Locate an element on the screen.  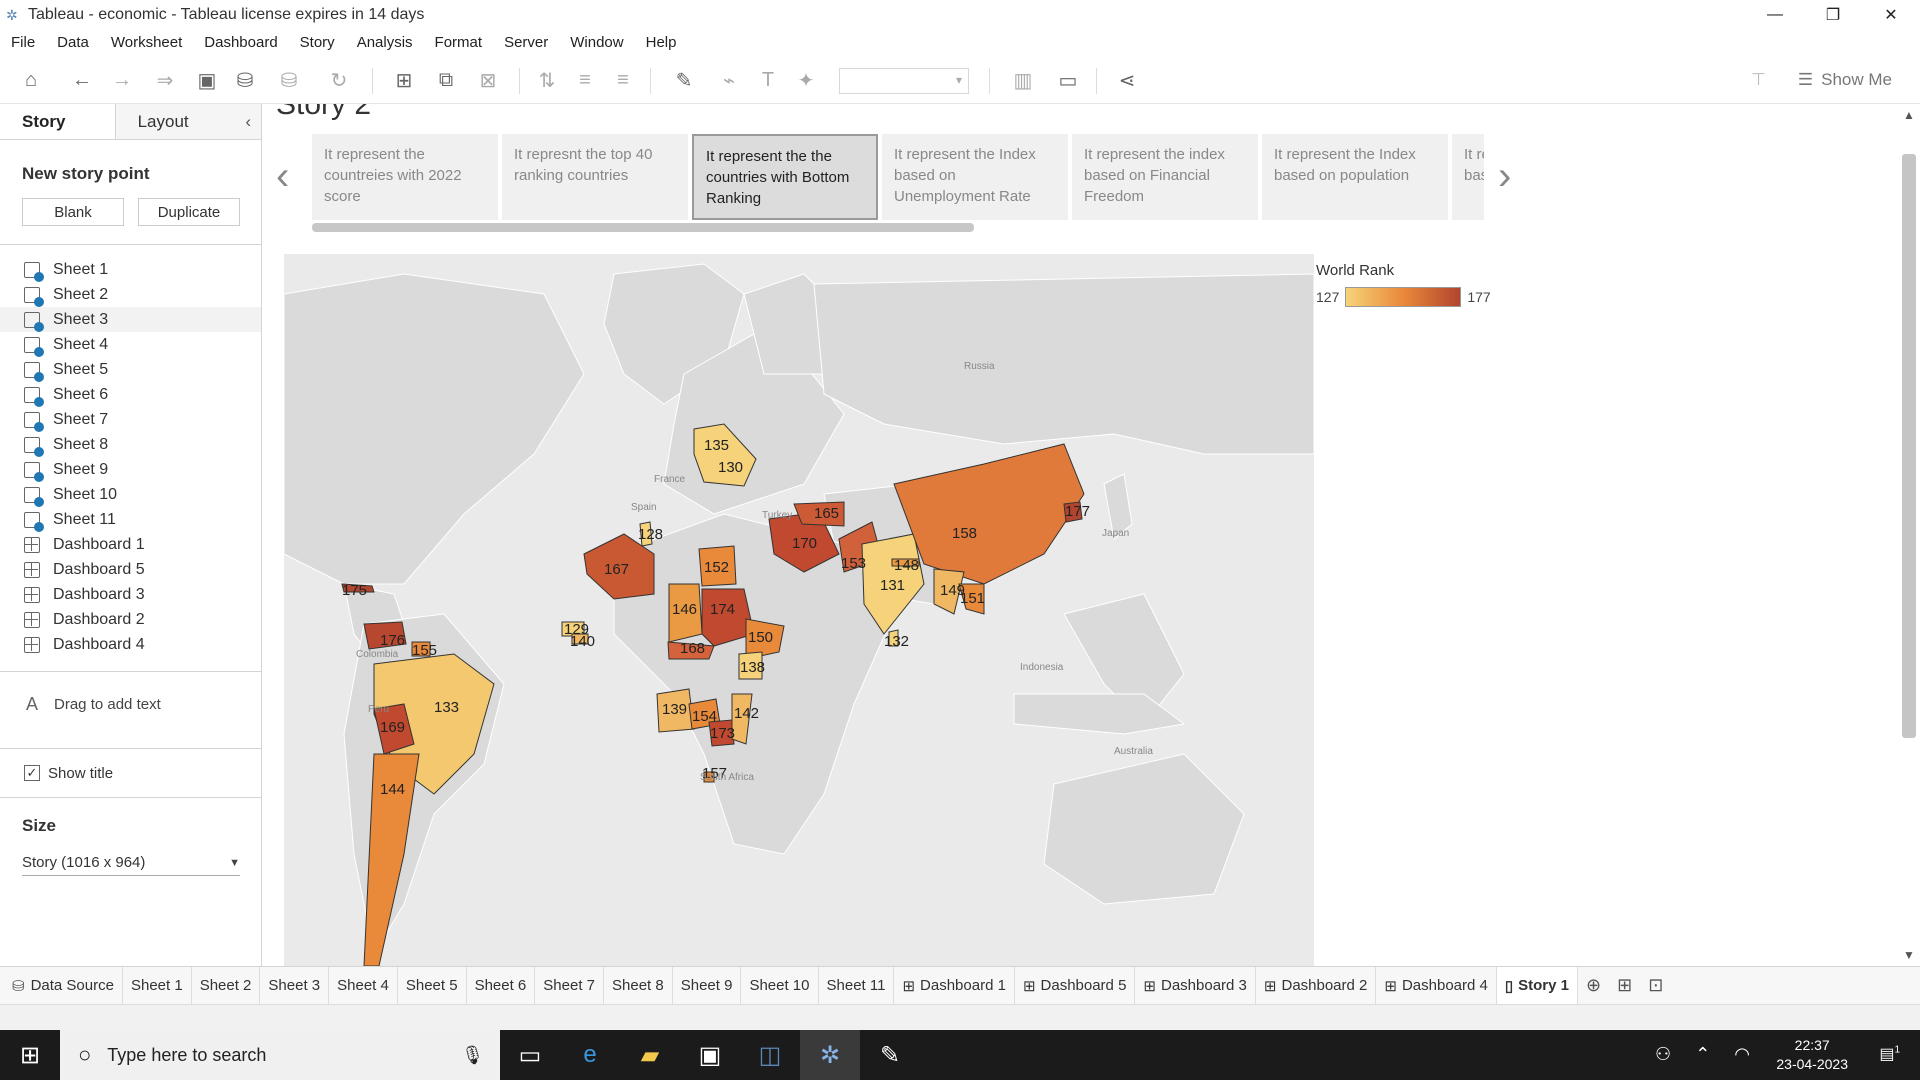
share-icon: ⋖ is located at coordinates (1127, 81).